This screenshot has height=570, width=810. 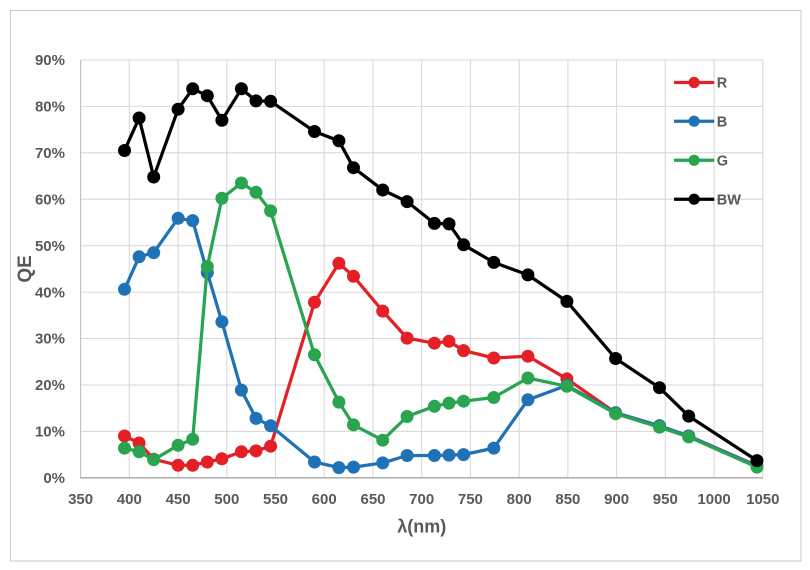 I want to click on svg-text: 10%, so click(x=50, y=432).